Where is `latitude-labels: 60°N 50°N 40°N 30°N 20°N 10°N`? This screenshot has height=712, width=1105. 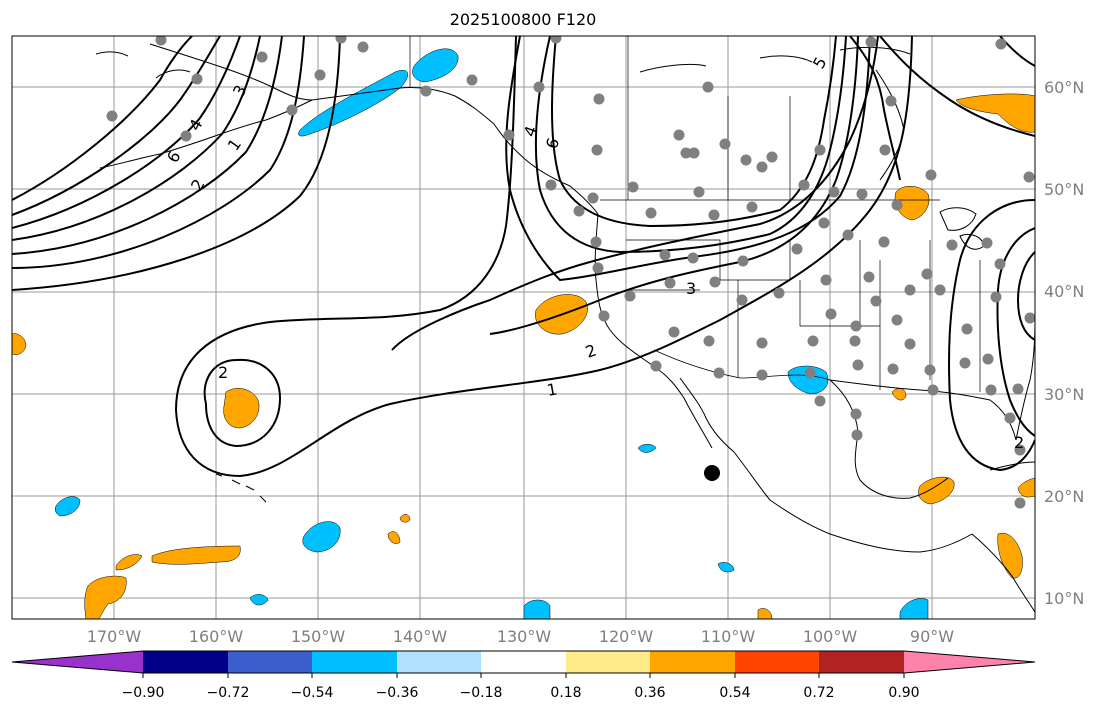
latitude-labels: 60°N 50°N 40°N 30°N 20°N 10°N is located at coordinates (1064, 343).